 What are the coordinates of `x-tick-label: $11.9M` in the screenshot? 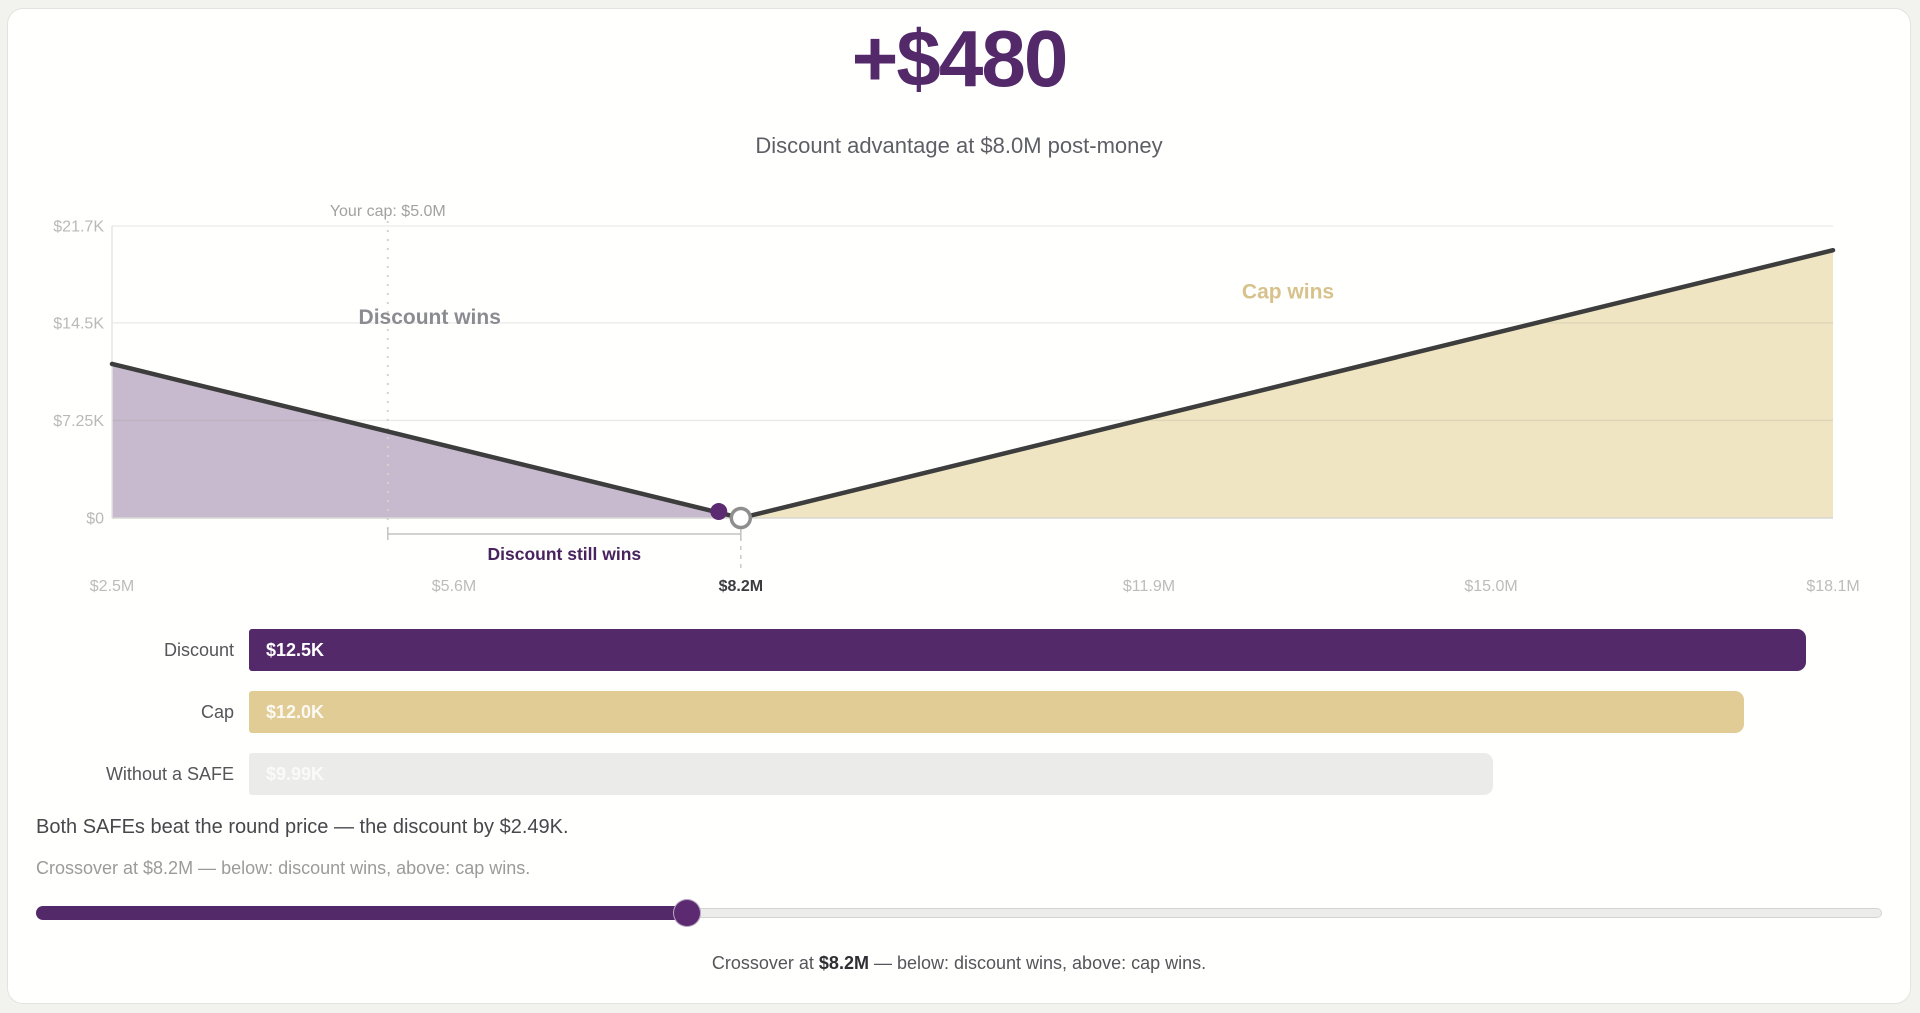 It's located at (1149, 586).